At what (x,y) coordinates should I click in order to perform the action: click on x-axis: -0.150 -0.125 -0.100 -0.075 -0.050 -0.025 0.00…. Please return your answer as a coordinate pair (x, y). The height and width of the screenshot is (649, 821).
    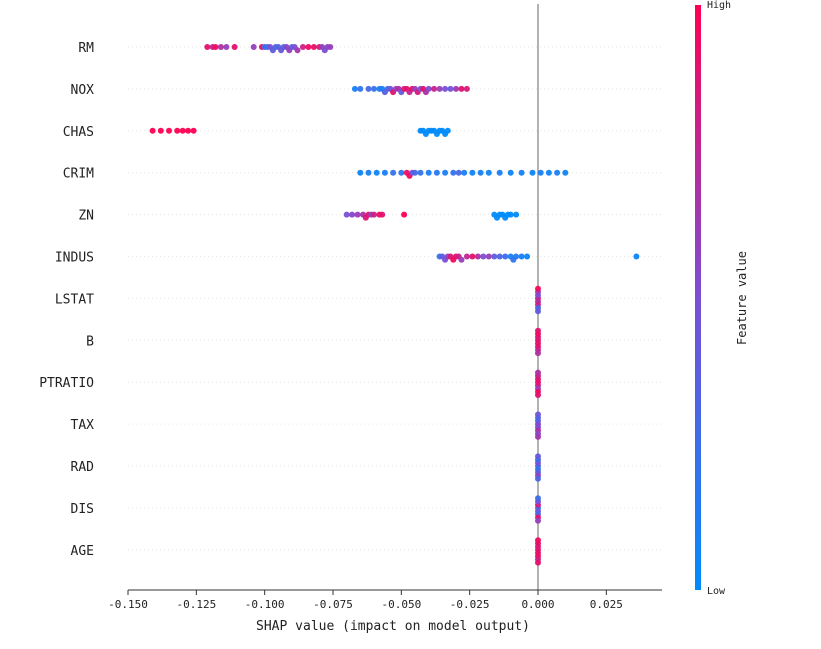
    Looking at the image, I should click on (385, 600).